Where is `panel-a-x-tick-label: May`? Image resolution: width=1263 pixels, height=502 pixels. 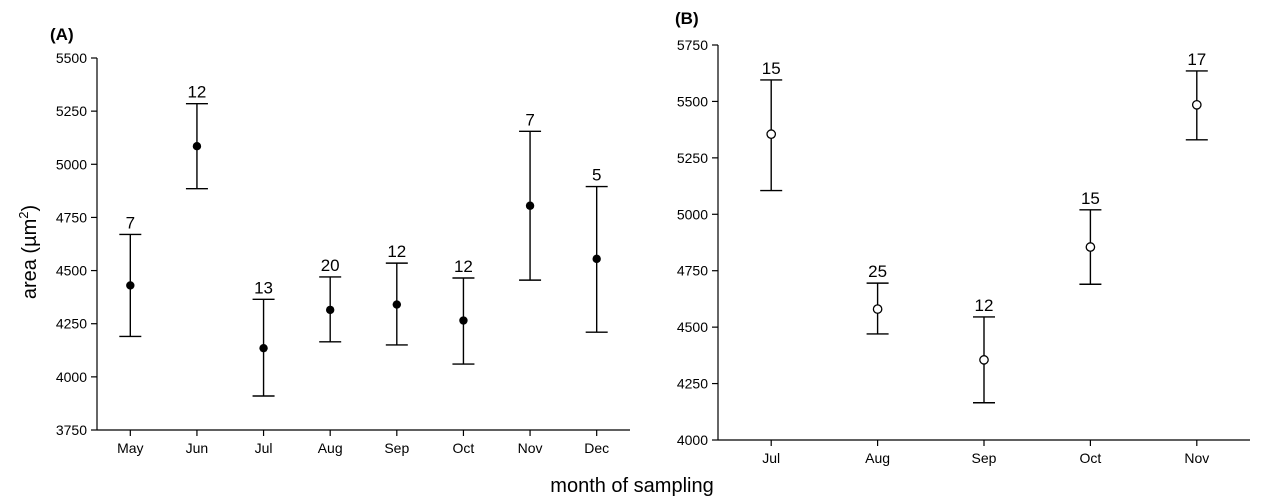
panel-a-x-tick-label: May is located at coordinates (130, 448).